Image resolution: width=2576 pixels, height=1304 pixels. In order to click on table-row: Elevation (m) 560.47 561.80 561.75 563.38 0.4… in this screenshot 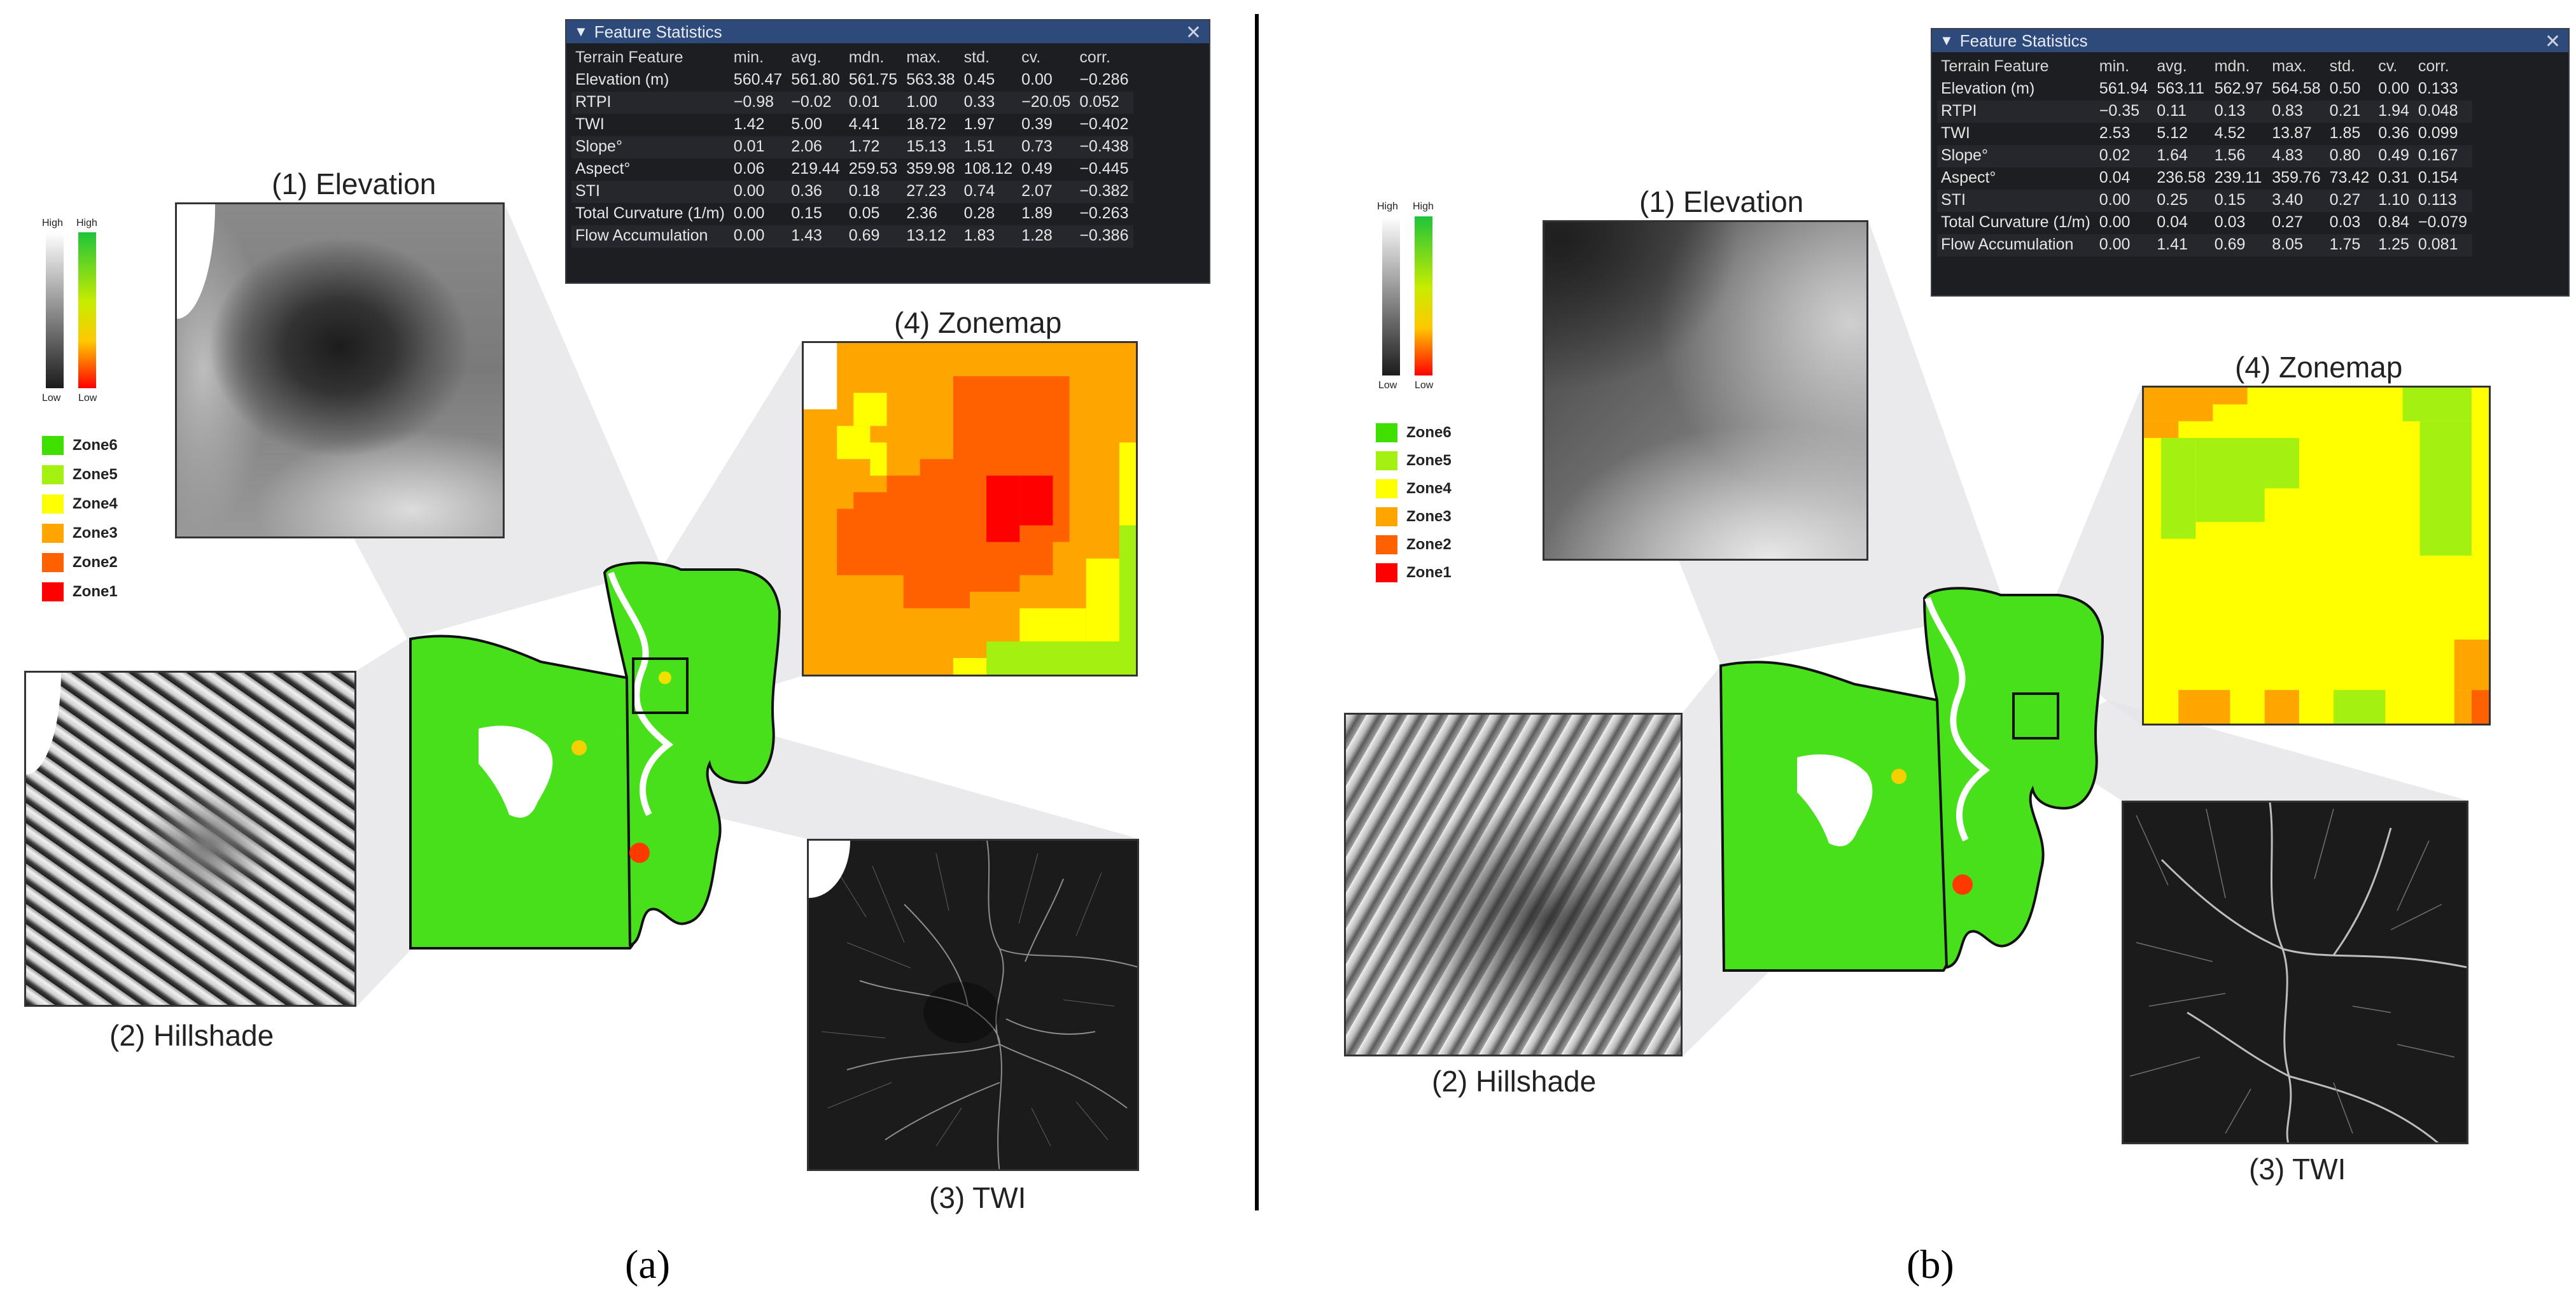, I will do `click(852, 80)`.